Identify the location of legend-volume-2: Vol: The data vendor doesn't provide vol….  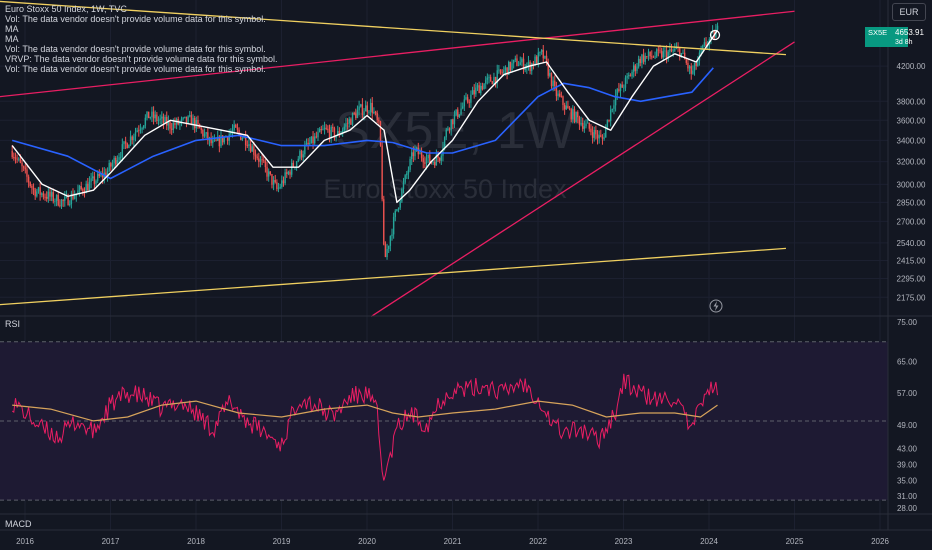
(135, 49).